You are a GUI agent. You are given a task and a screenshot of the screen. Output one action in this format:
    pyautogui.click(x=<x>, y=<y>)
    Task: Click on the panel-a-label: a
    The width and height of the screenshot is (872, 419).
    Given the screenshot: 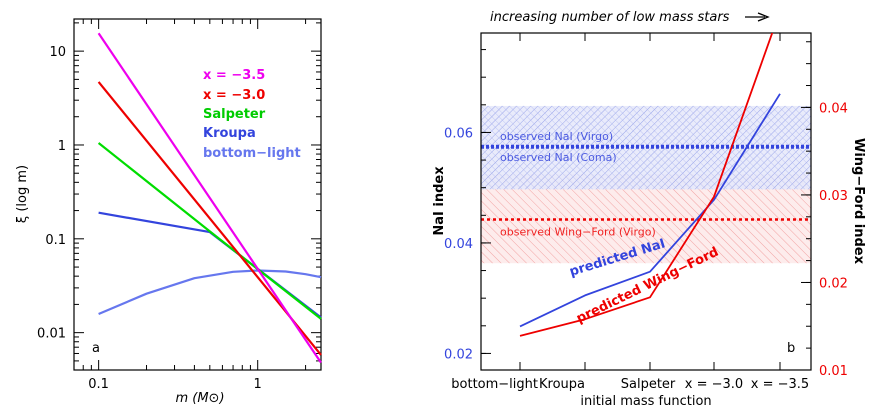 What is the action you would take?
    pyautogui.click(x=96, y=348)
    